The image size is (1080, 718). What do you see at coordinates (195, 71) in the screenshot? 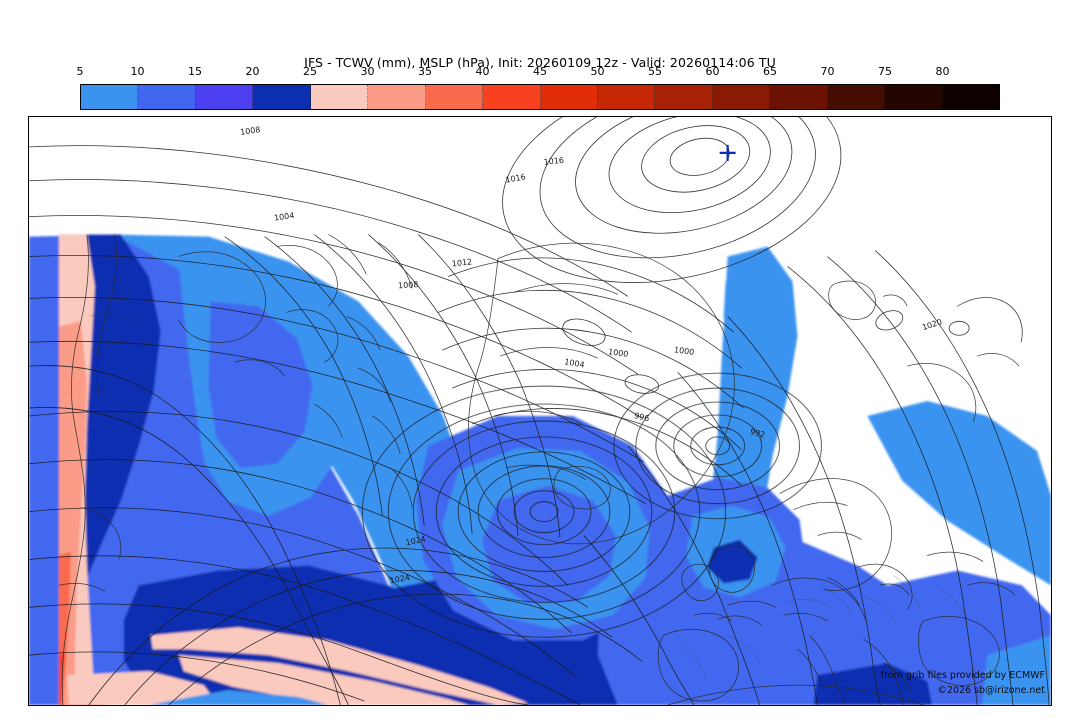
I see `colorbar-tick-15: 15` at bounding box center [195, 71].